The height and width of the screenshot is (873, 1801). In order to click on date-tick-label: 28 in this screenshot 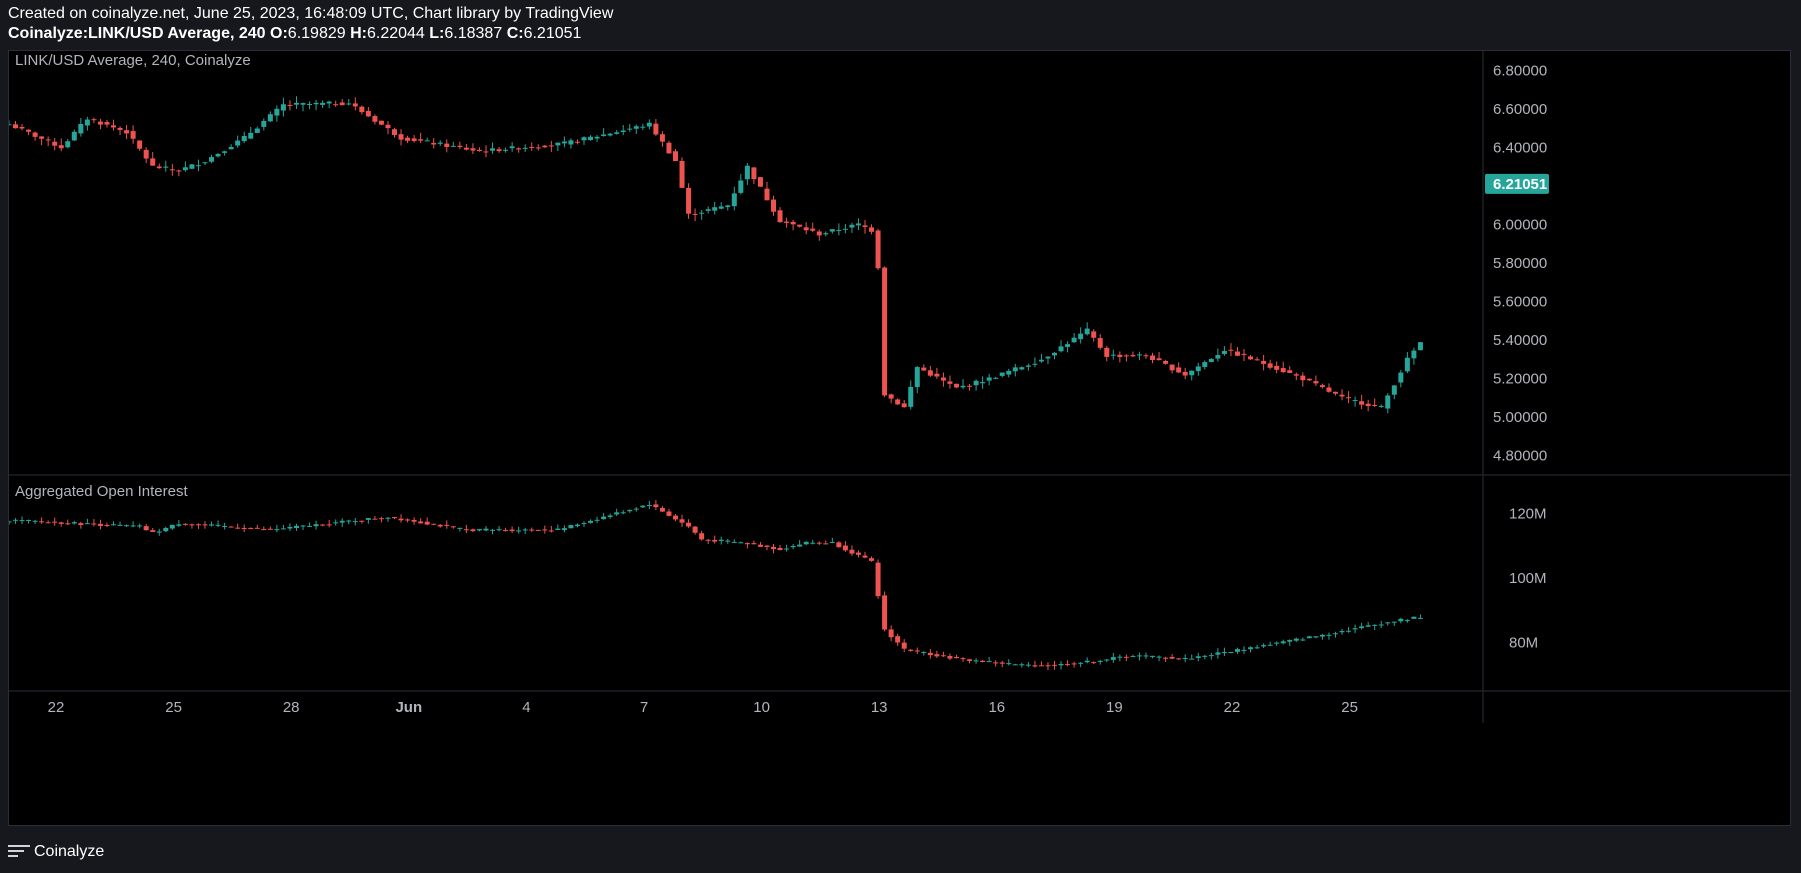, I will do `click(291, 707)`.